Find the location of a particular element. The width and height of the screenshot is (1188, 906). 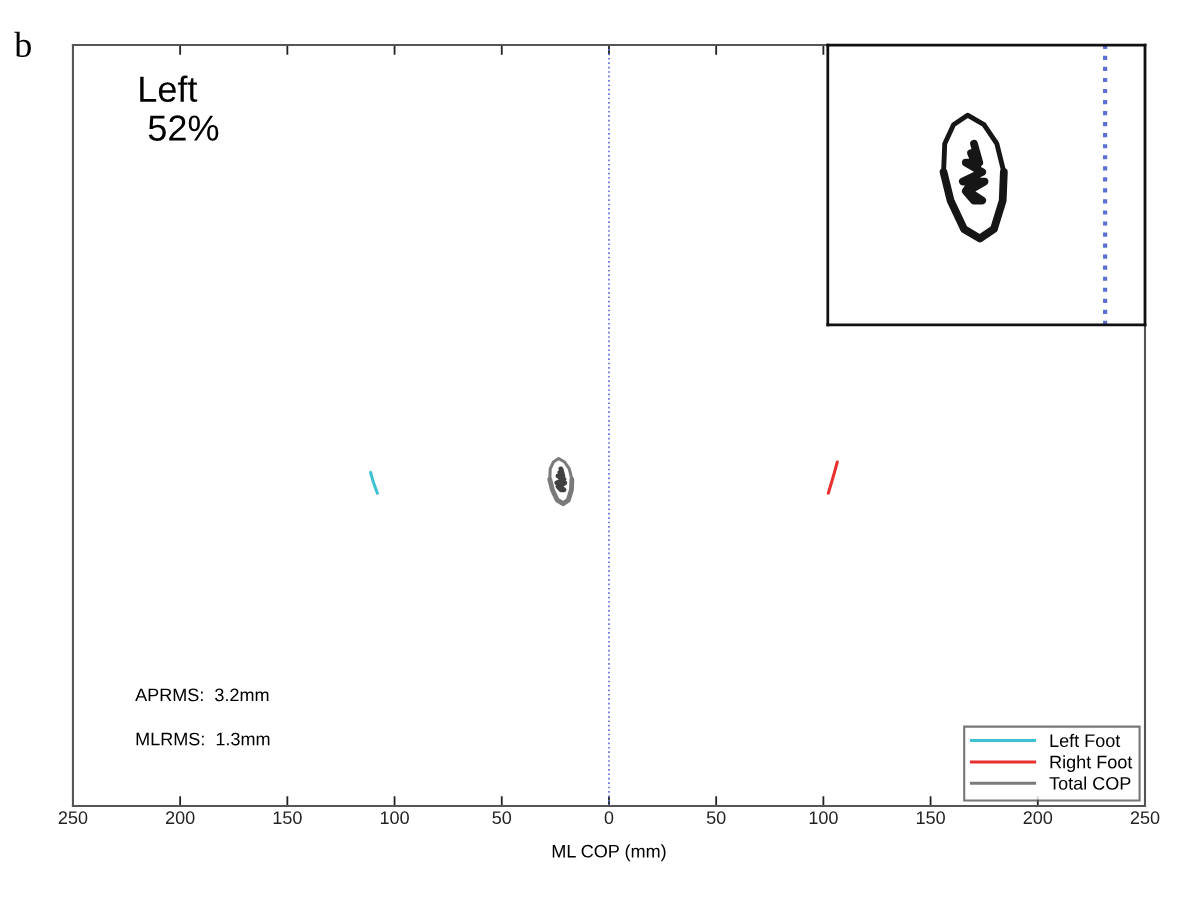

x-tick-label: 0 is located at coordinates (609, 818).